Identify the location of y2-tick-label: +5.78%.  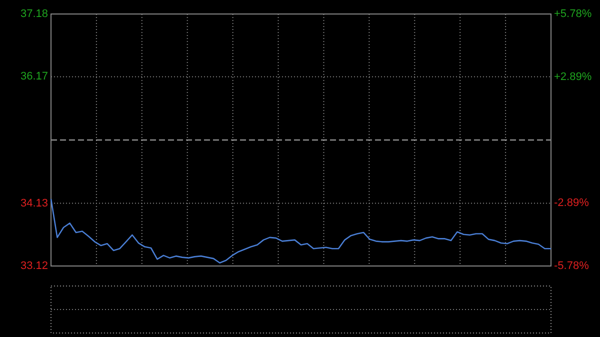
(573, 14).